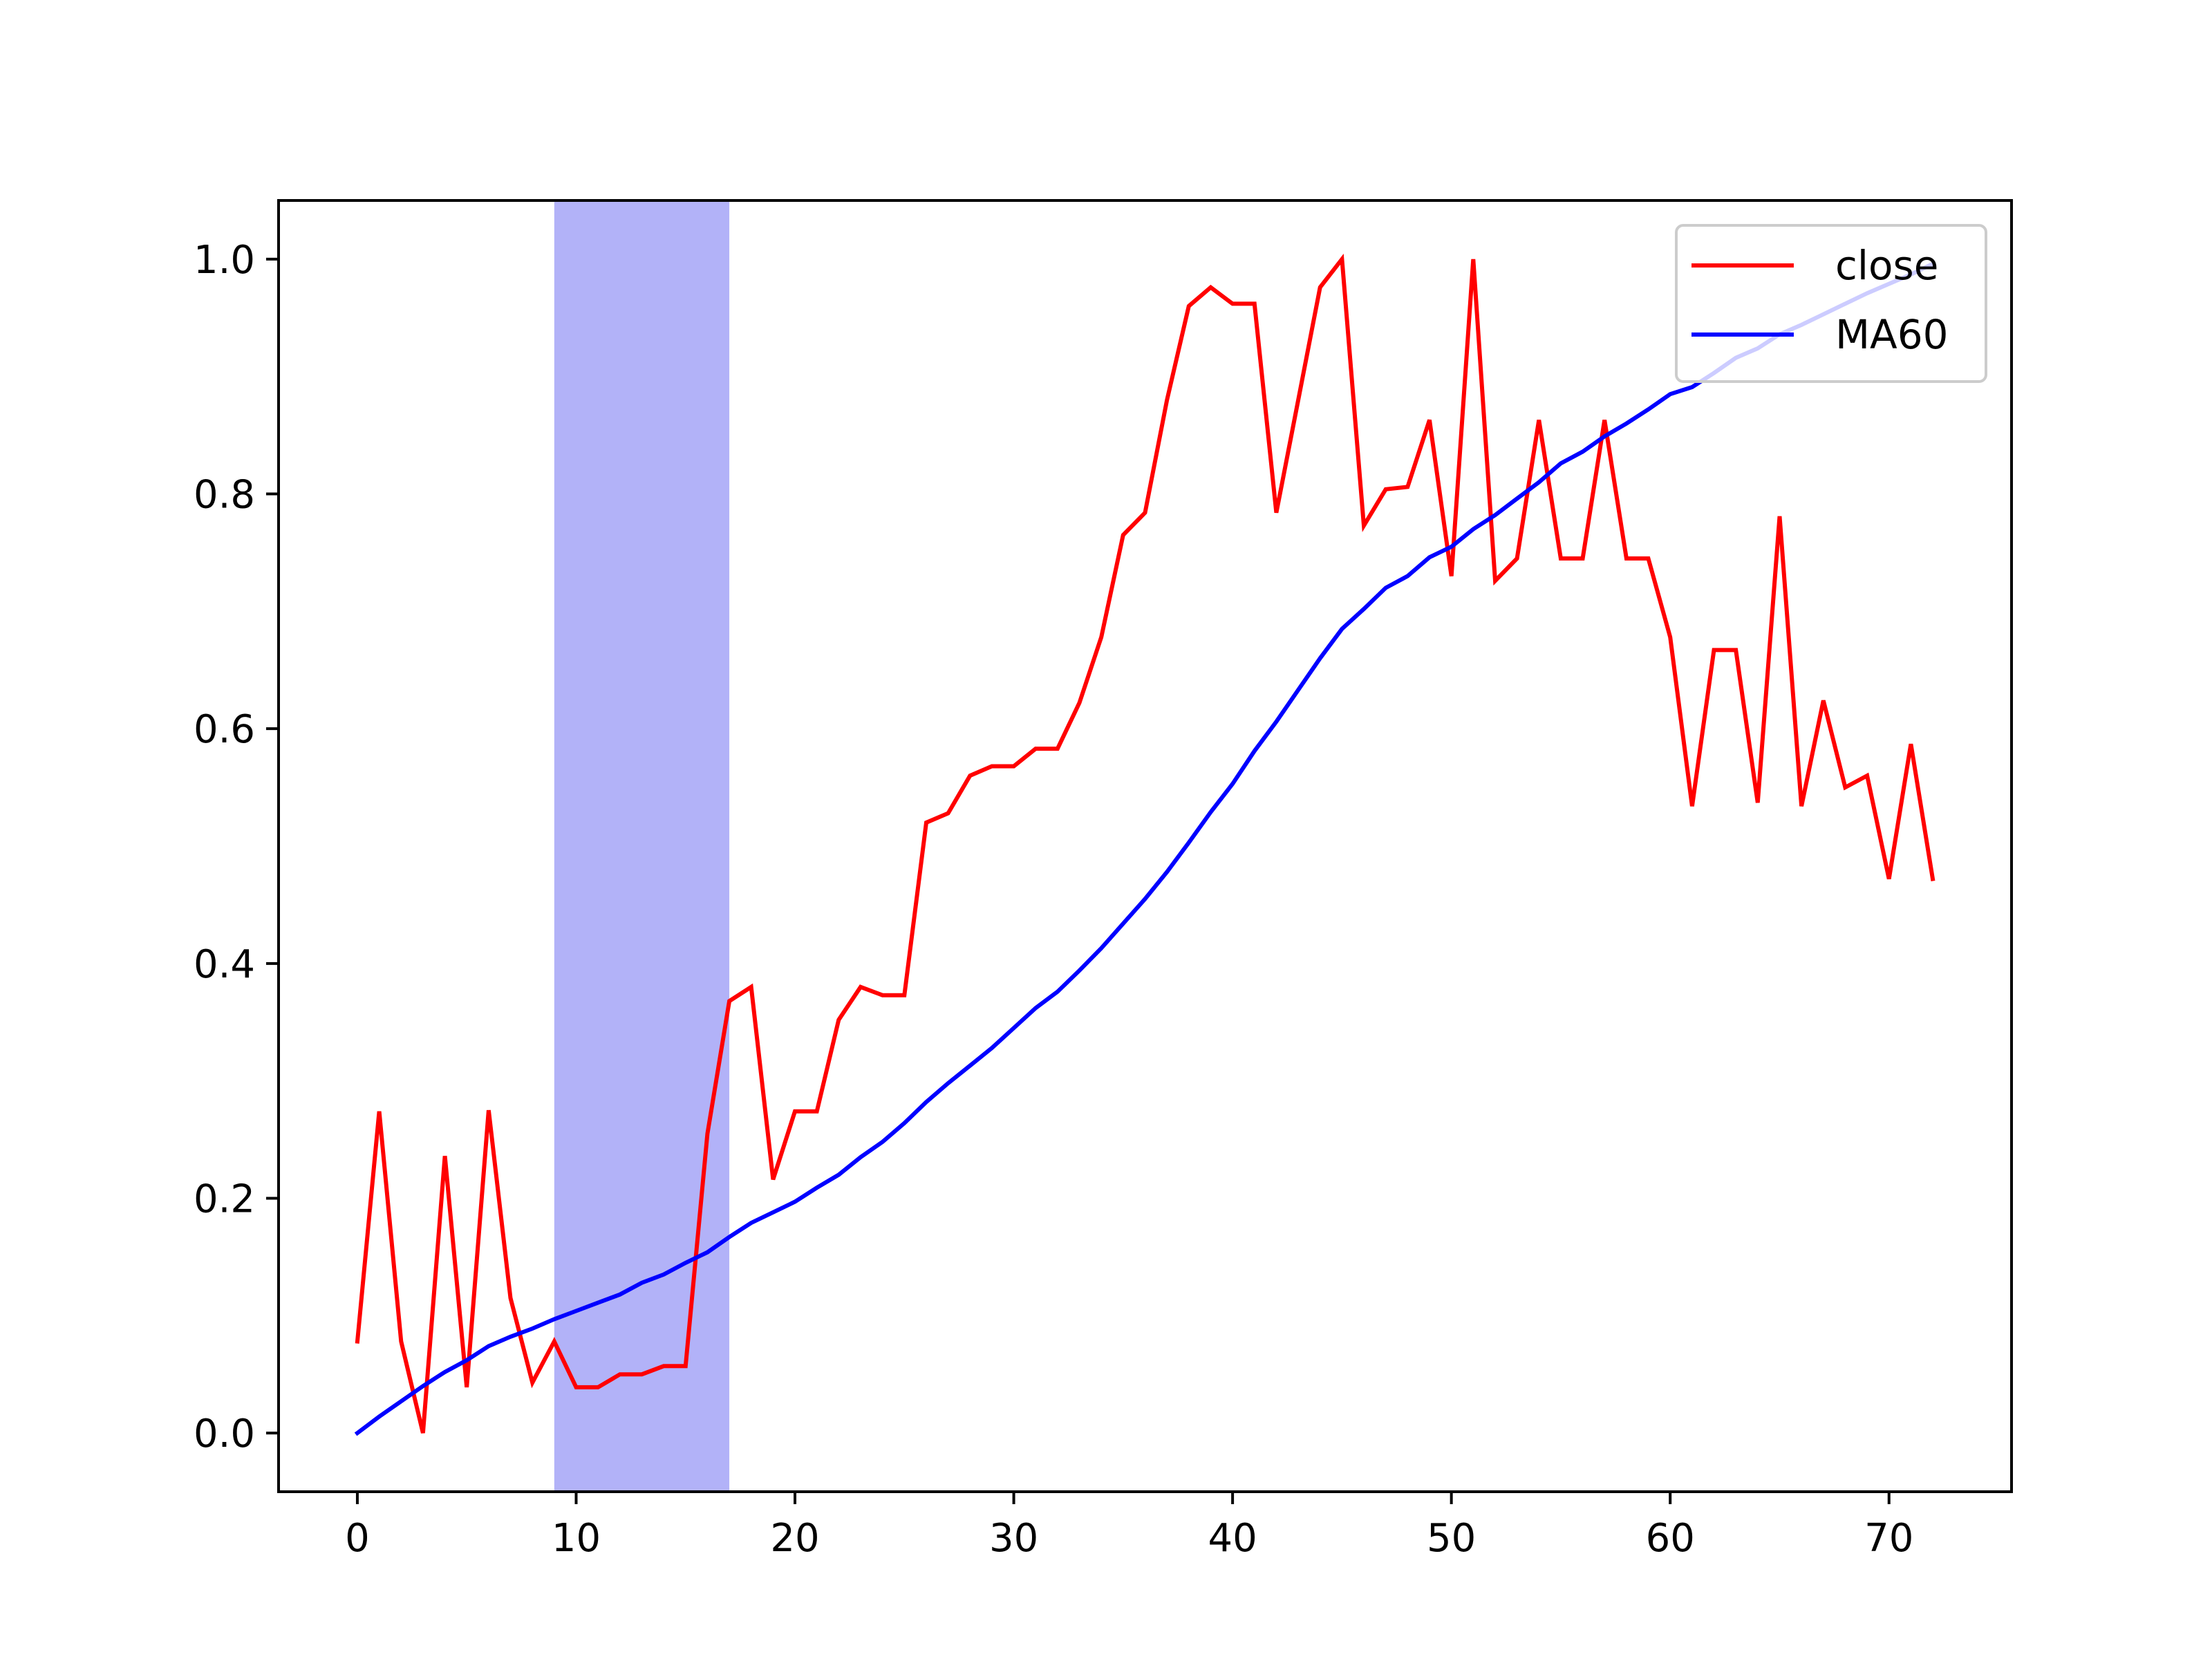 The width and height of the screenshot is (2212, 1659). I want to click on y-tick-label: 0.2, so click(225, 1199).